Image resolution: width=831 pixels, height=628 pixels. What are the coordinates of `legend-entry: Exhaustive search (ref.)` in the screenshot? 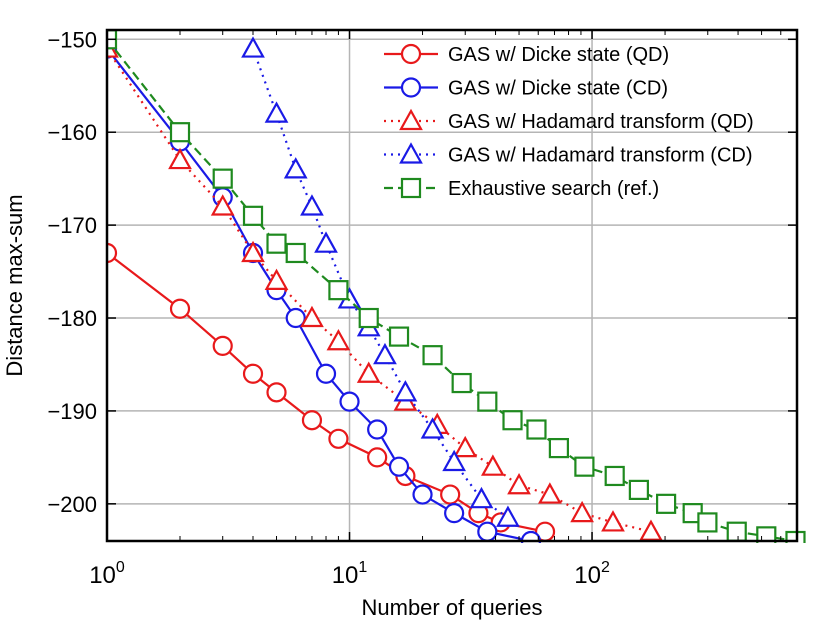 It's located at (521, 188).